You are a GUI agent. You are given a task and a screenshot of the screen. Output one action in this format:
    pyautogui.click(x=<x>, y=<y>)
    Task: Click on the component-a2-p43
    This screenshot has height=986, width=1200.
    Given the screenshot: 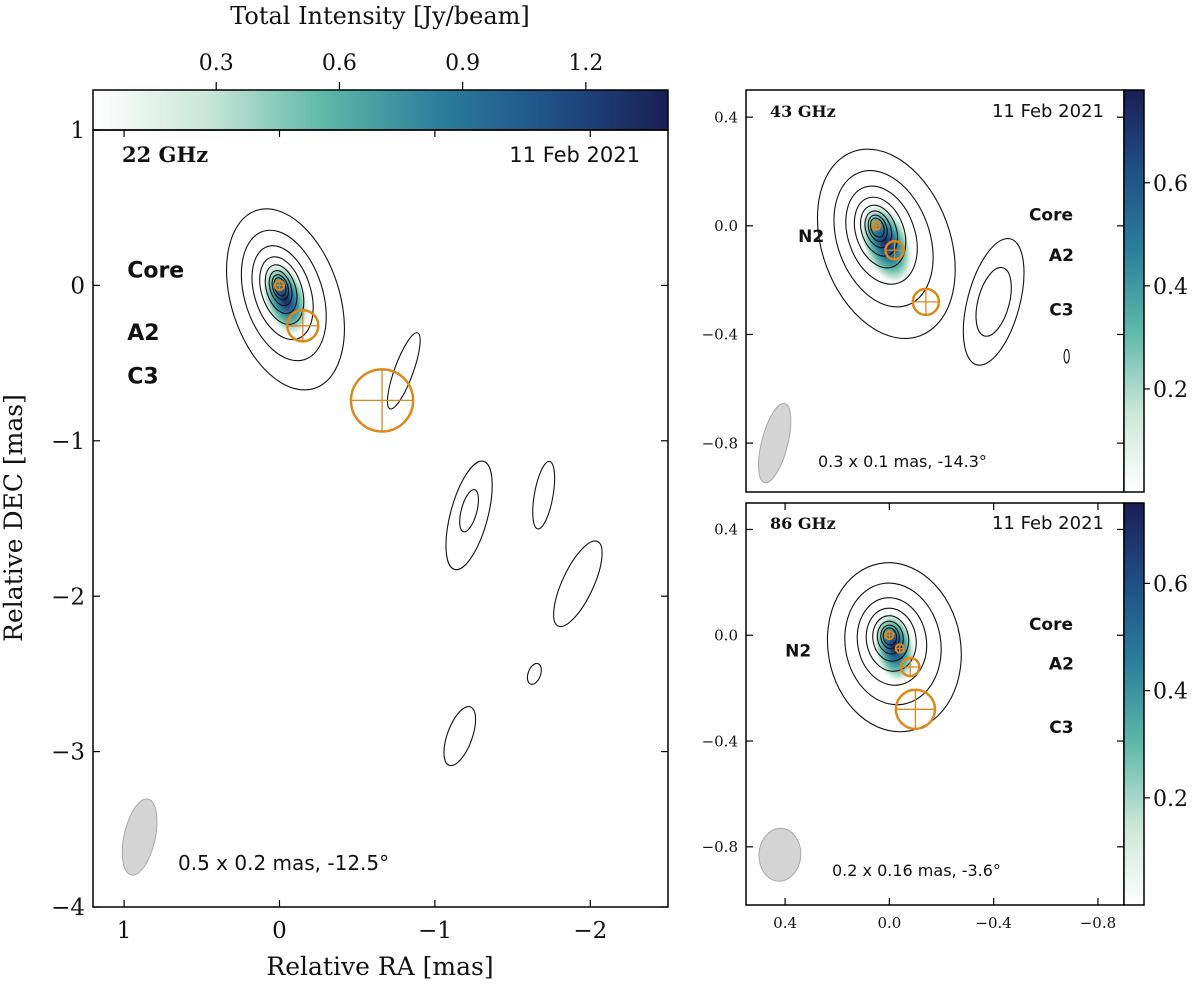 What is the action you would take?
    pyautogui.click(x=894, y=250)
    